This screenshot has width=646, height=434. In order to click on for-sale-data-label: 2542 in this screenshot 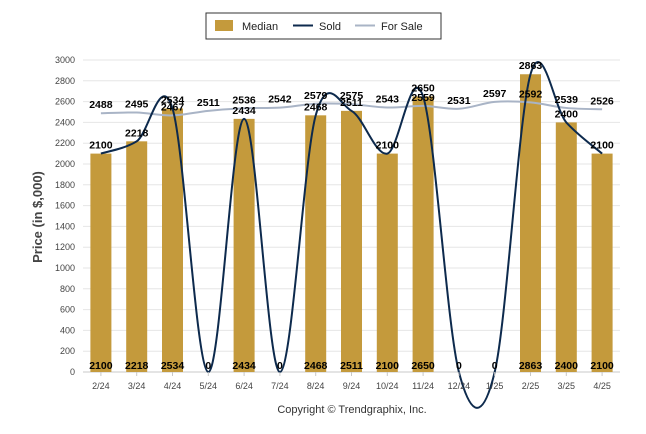, I will do `click(280, 100)`.